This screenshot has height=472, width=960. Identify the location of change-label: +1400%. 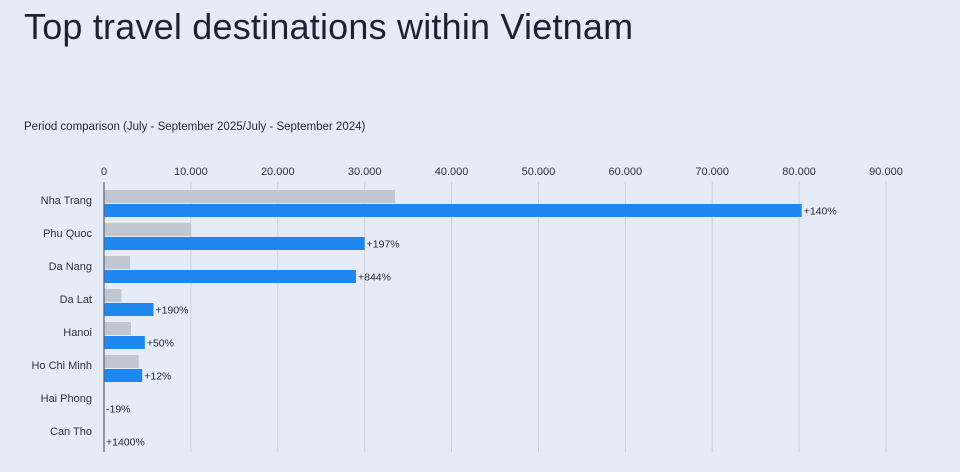
(125, 443).